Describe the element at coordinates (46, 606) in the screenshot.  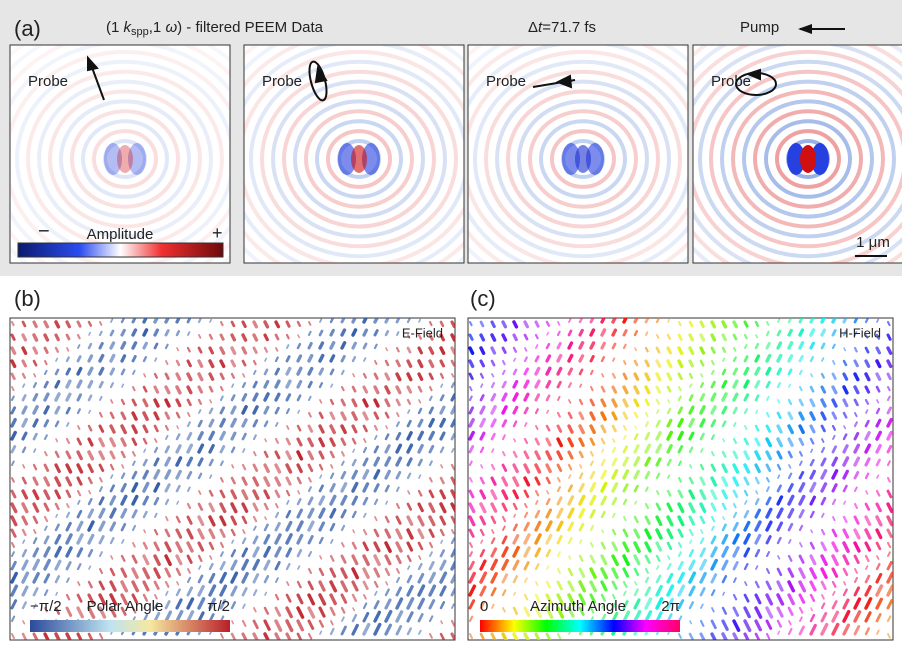
I see `colorbar-min: −π/2` at that location.